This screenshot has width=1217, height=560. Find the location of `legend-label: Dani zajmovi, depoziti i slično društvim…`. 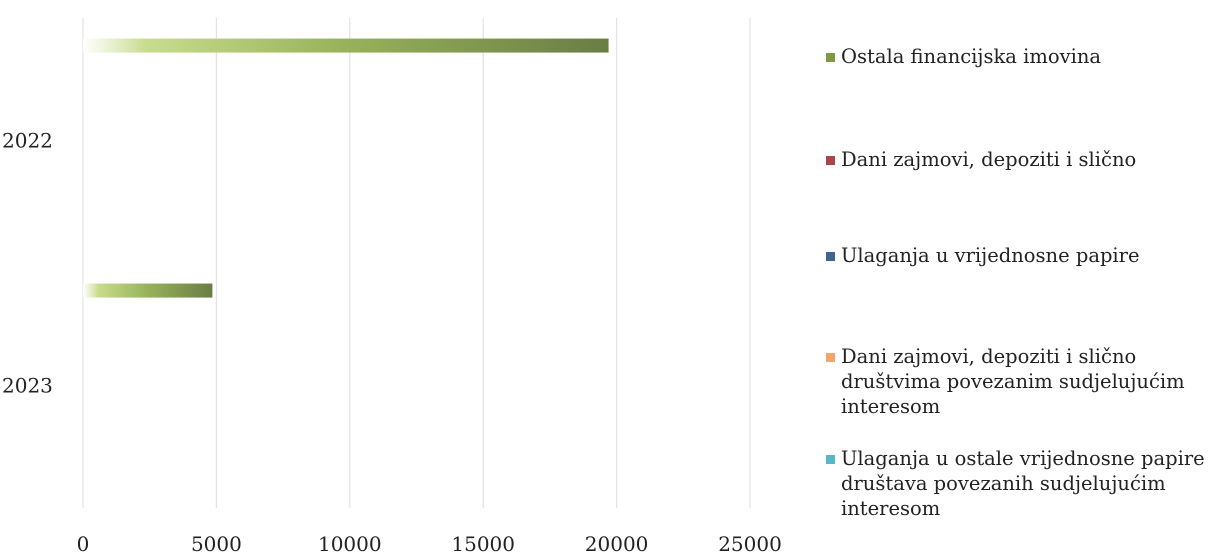

legend-label: Dani zajmovi, depoziti i slično društvim… is located at coordinates (1013, 381).